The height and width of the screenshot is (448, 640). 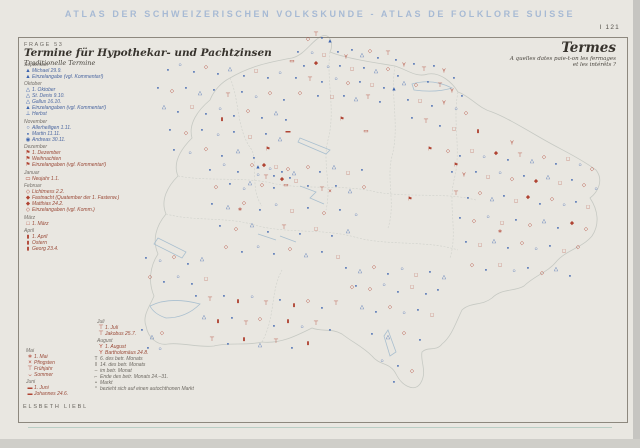 What do you see at coordinates (96, 371) in the screenshot?
I see `legend-symbol-g3-icon: –` at bounding box center [96, 371].